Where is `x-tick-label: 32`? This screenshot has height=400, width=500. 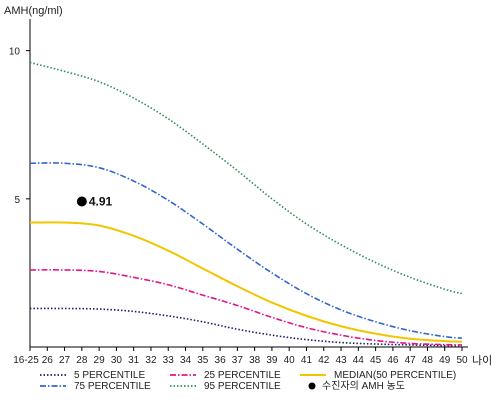
x-tick-label: 32 is located at coordinates (151, 360).